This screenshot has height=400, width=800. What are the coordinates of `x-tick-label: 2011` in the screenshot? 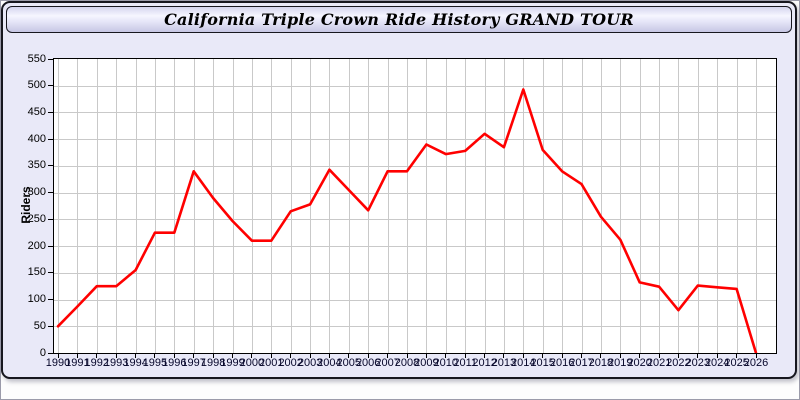 It's located at (465, 363).